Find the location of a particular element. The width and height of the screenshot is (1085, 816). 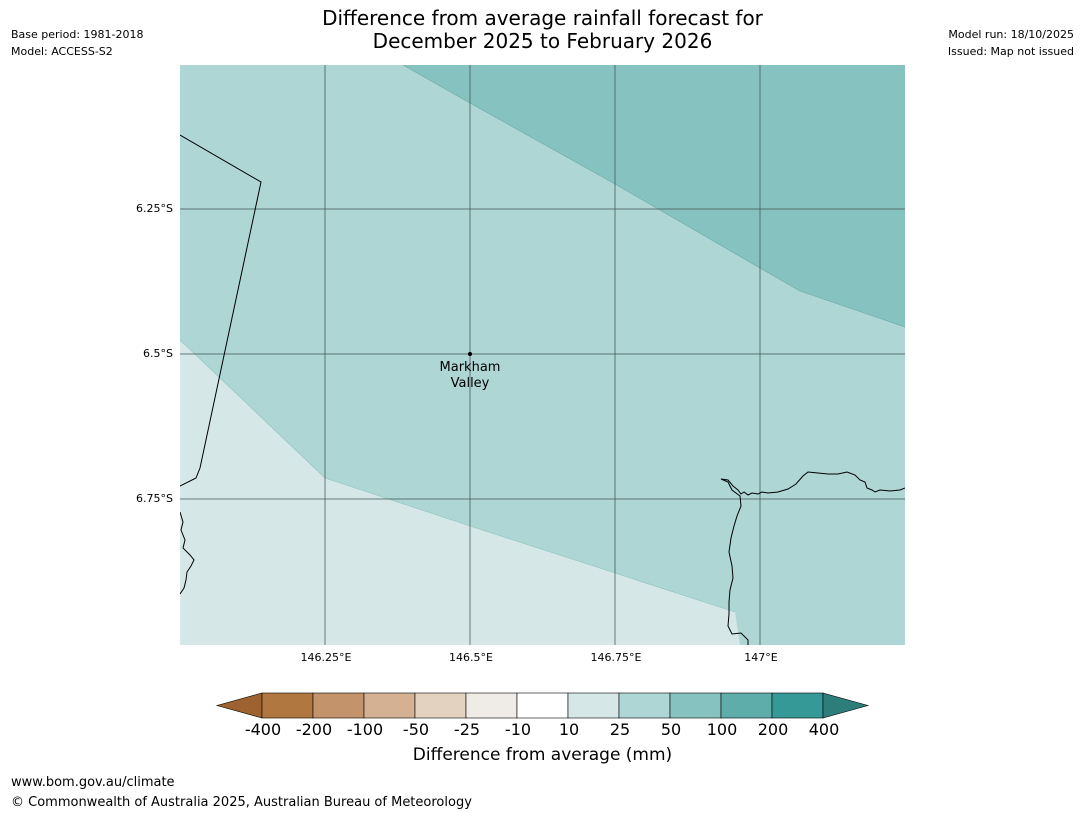

colorbar-title: Difference from average (mm) is located at coordinates (542, 755).